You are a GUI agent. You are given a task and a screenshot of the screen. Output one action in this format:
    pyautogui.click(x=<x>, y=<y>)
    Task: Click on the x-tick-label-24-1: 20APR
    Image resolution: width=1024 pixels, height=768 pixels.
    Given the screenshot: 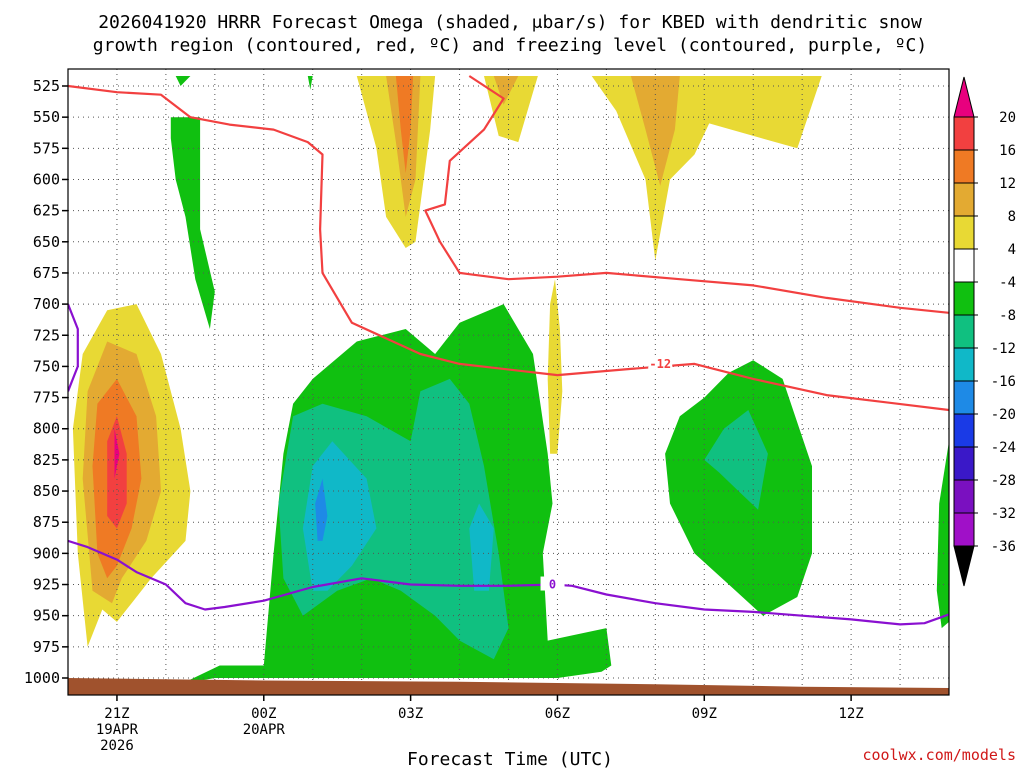 What is the action you would take?
    pyautogui.click(x=264, y=730)
    